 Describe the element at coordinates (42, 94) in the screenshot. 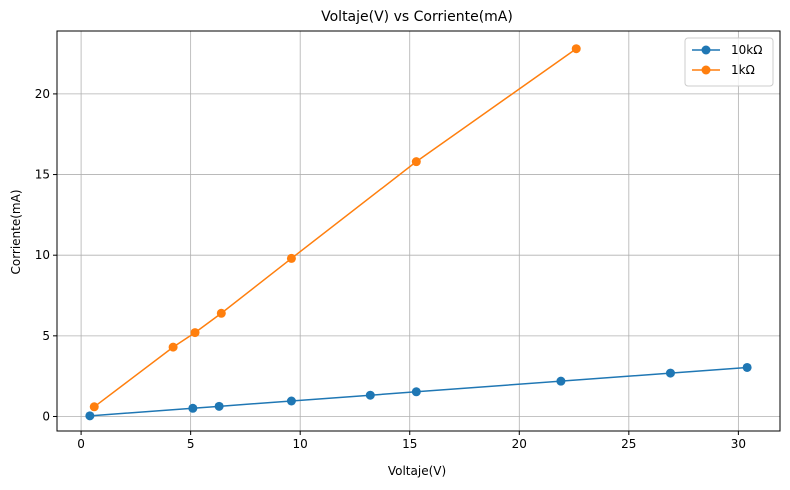

I see `y-tick-label: 20` at that location.